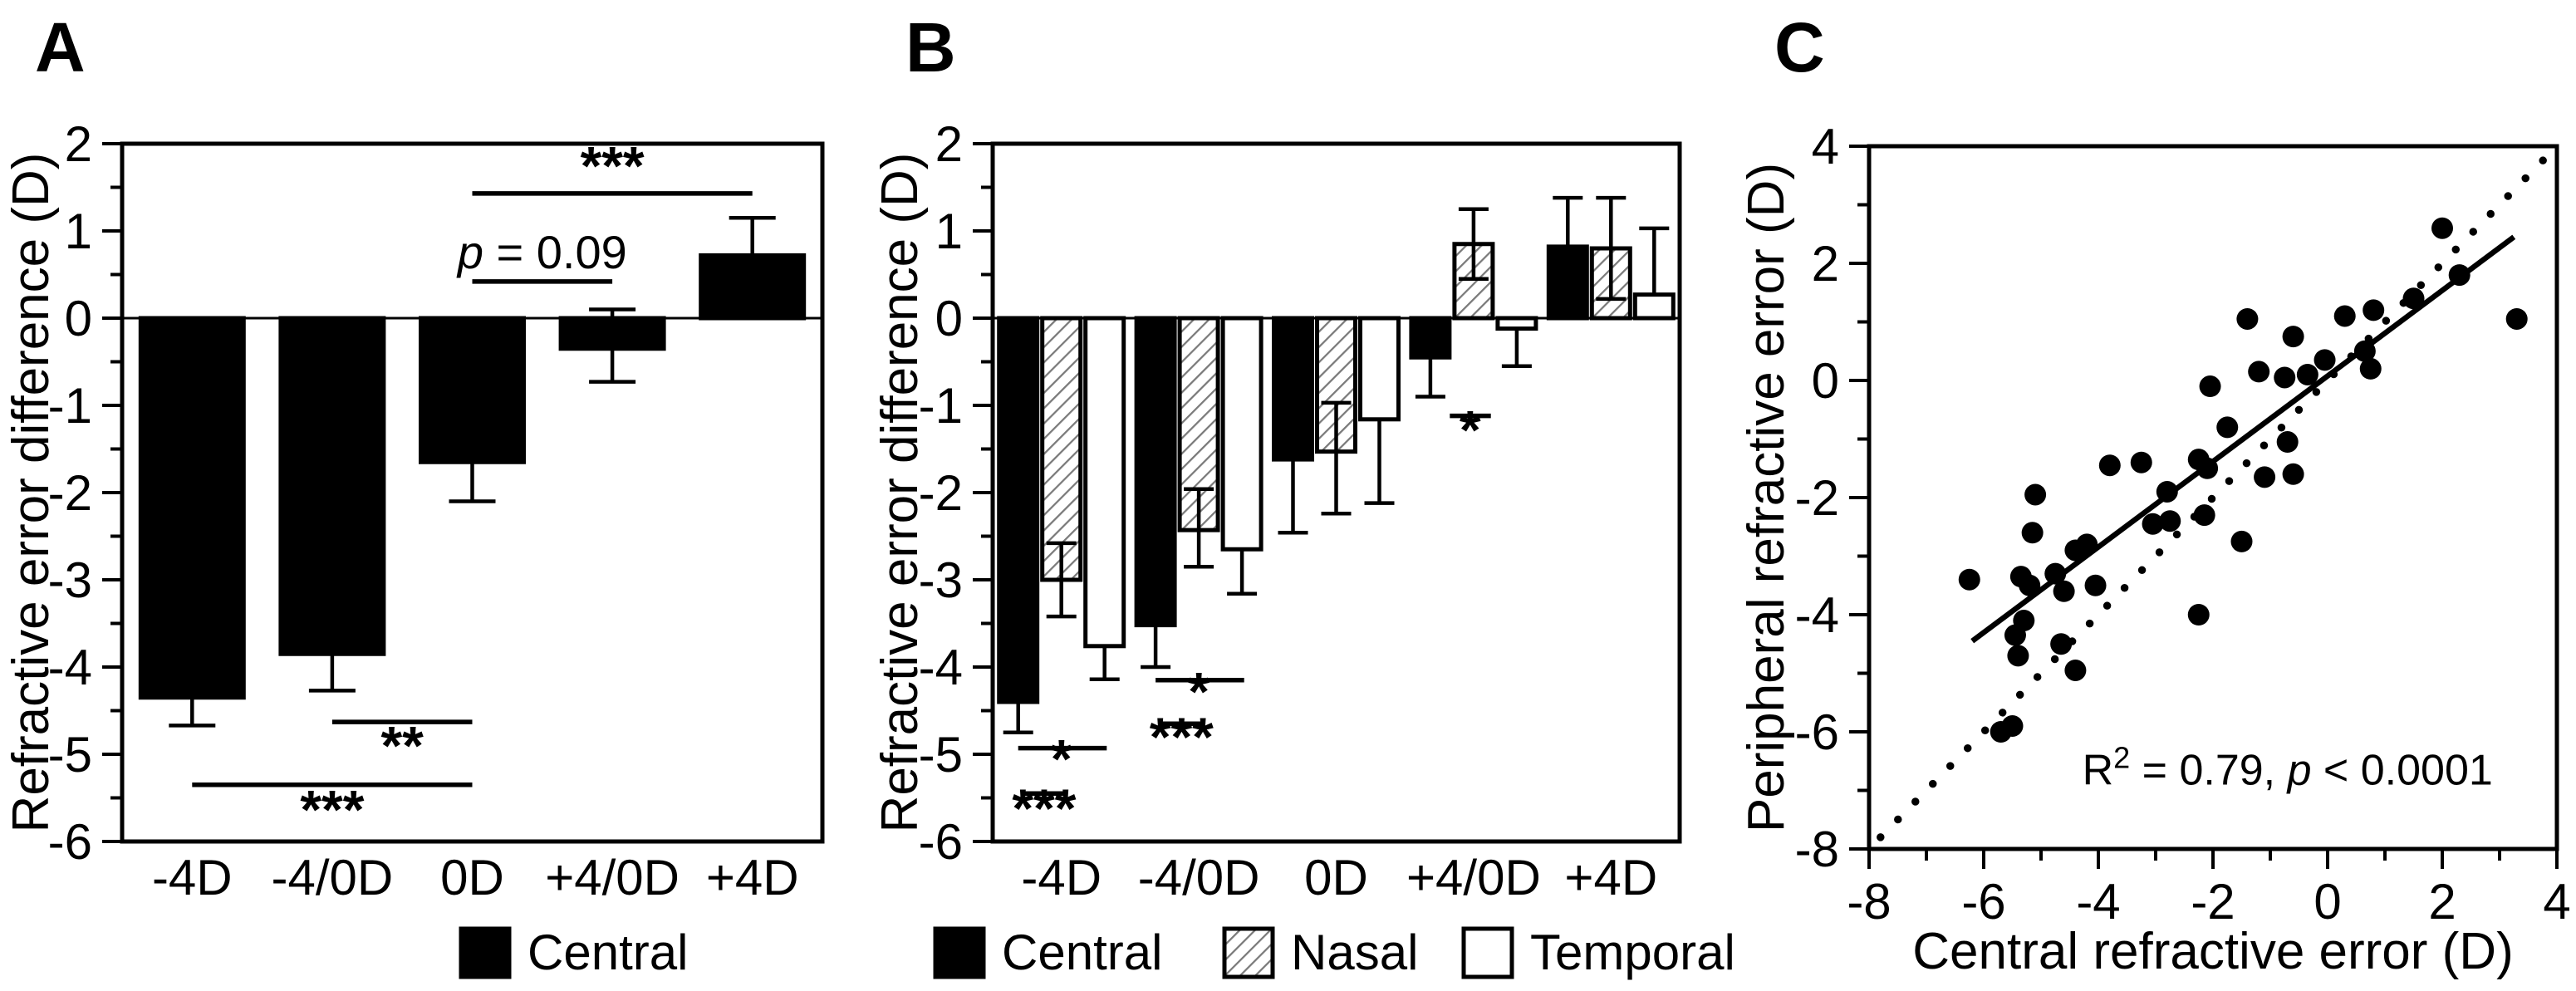  Describe the element at coordinates (1817, 498) in the screenshot. I see `y-tick-label--2: -2` at that location.